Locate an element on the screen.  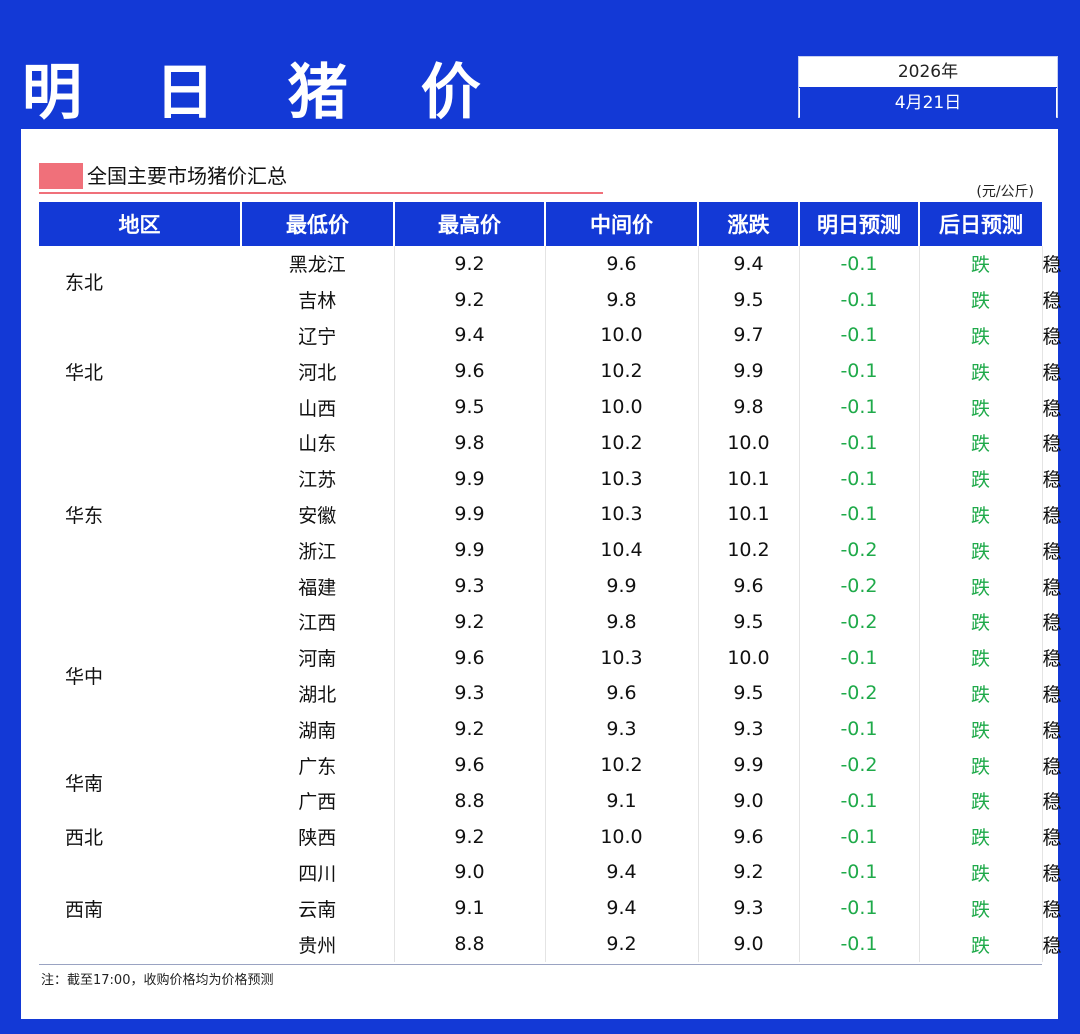
header-high: 最高价 is located at coordinates (469, 224).